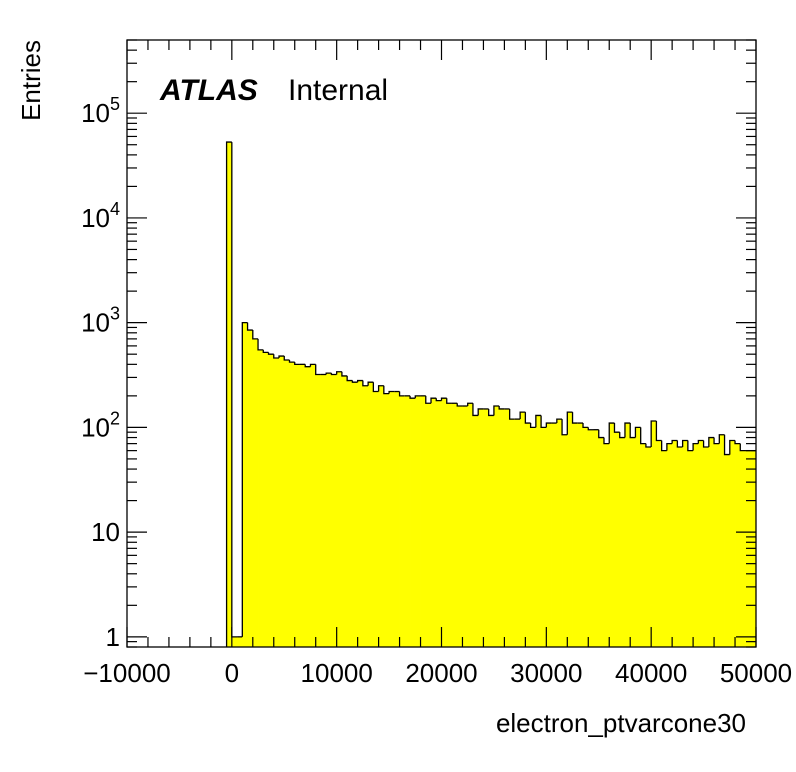 The height and width of the screenshot is (772, 796). What do you see at coordinates (337, 673) in the screenshot?
I see `x-tick-label: 10000` at bounding box center [337, 673].